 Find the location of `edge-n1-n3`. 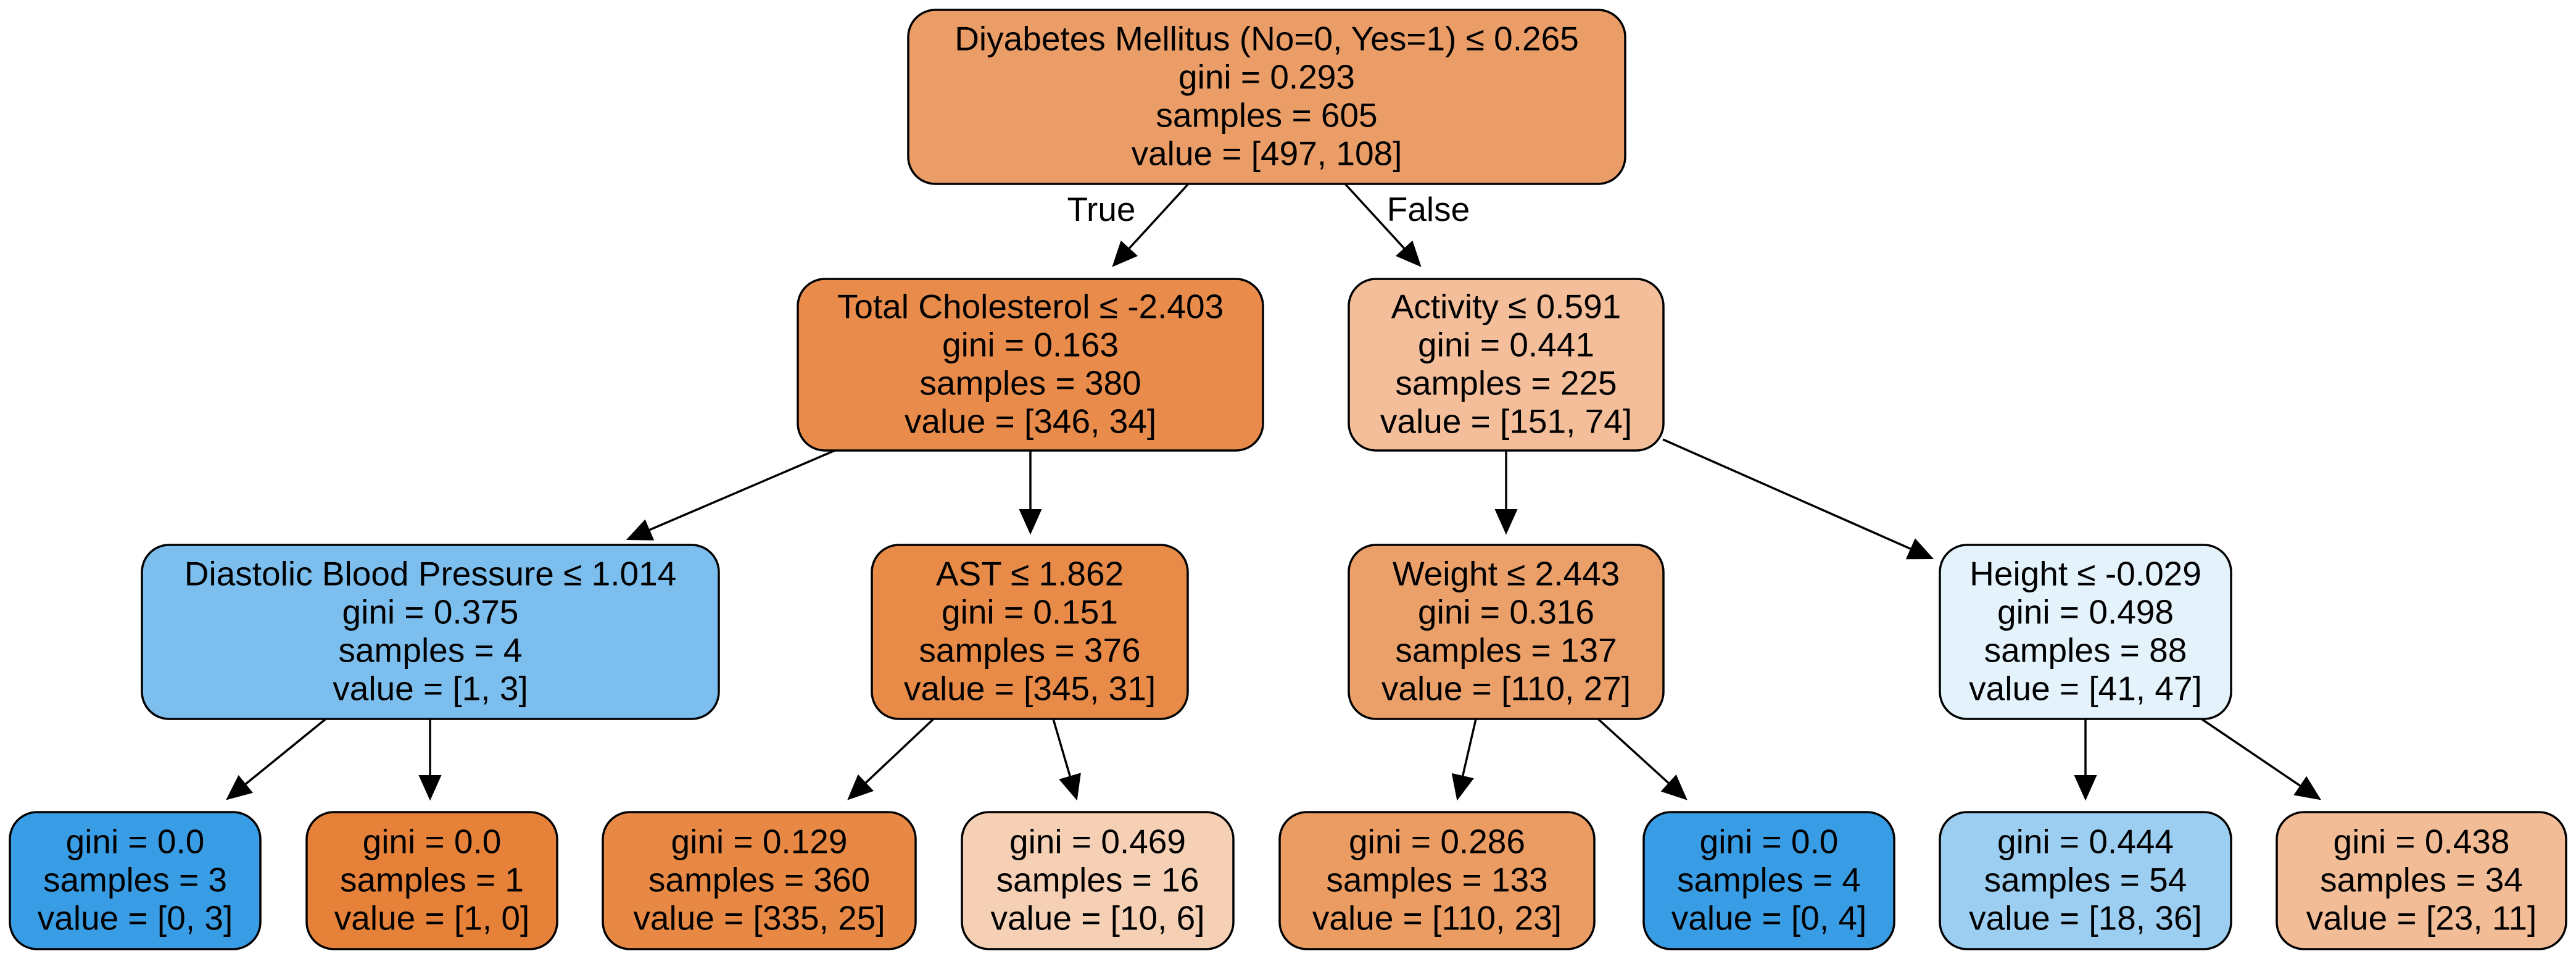

edge-n1-n3 is located at coordinates (730, 495).